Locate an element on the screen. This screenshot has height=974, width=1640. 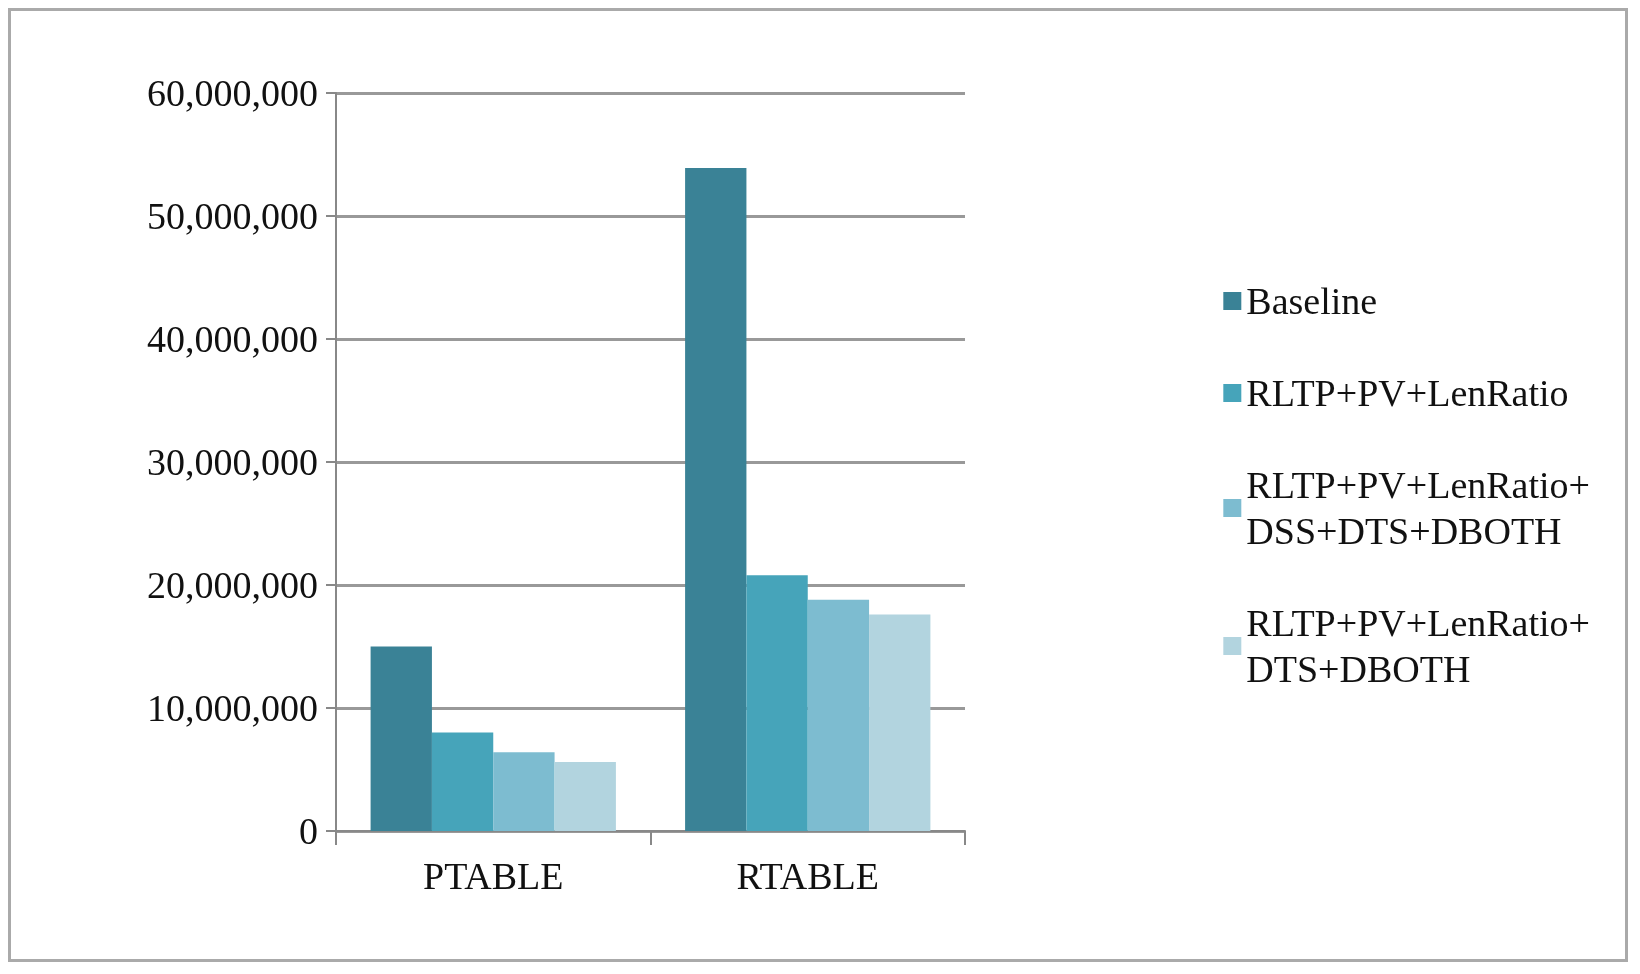
y-tick-label: 0 is located at coordinates (308, 831).